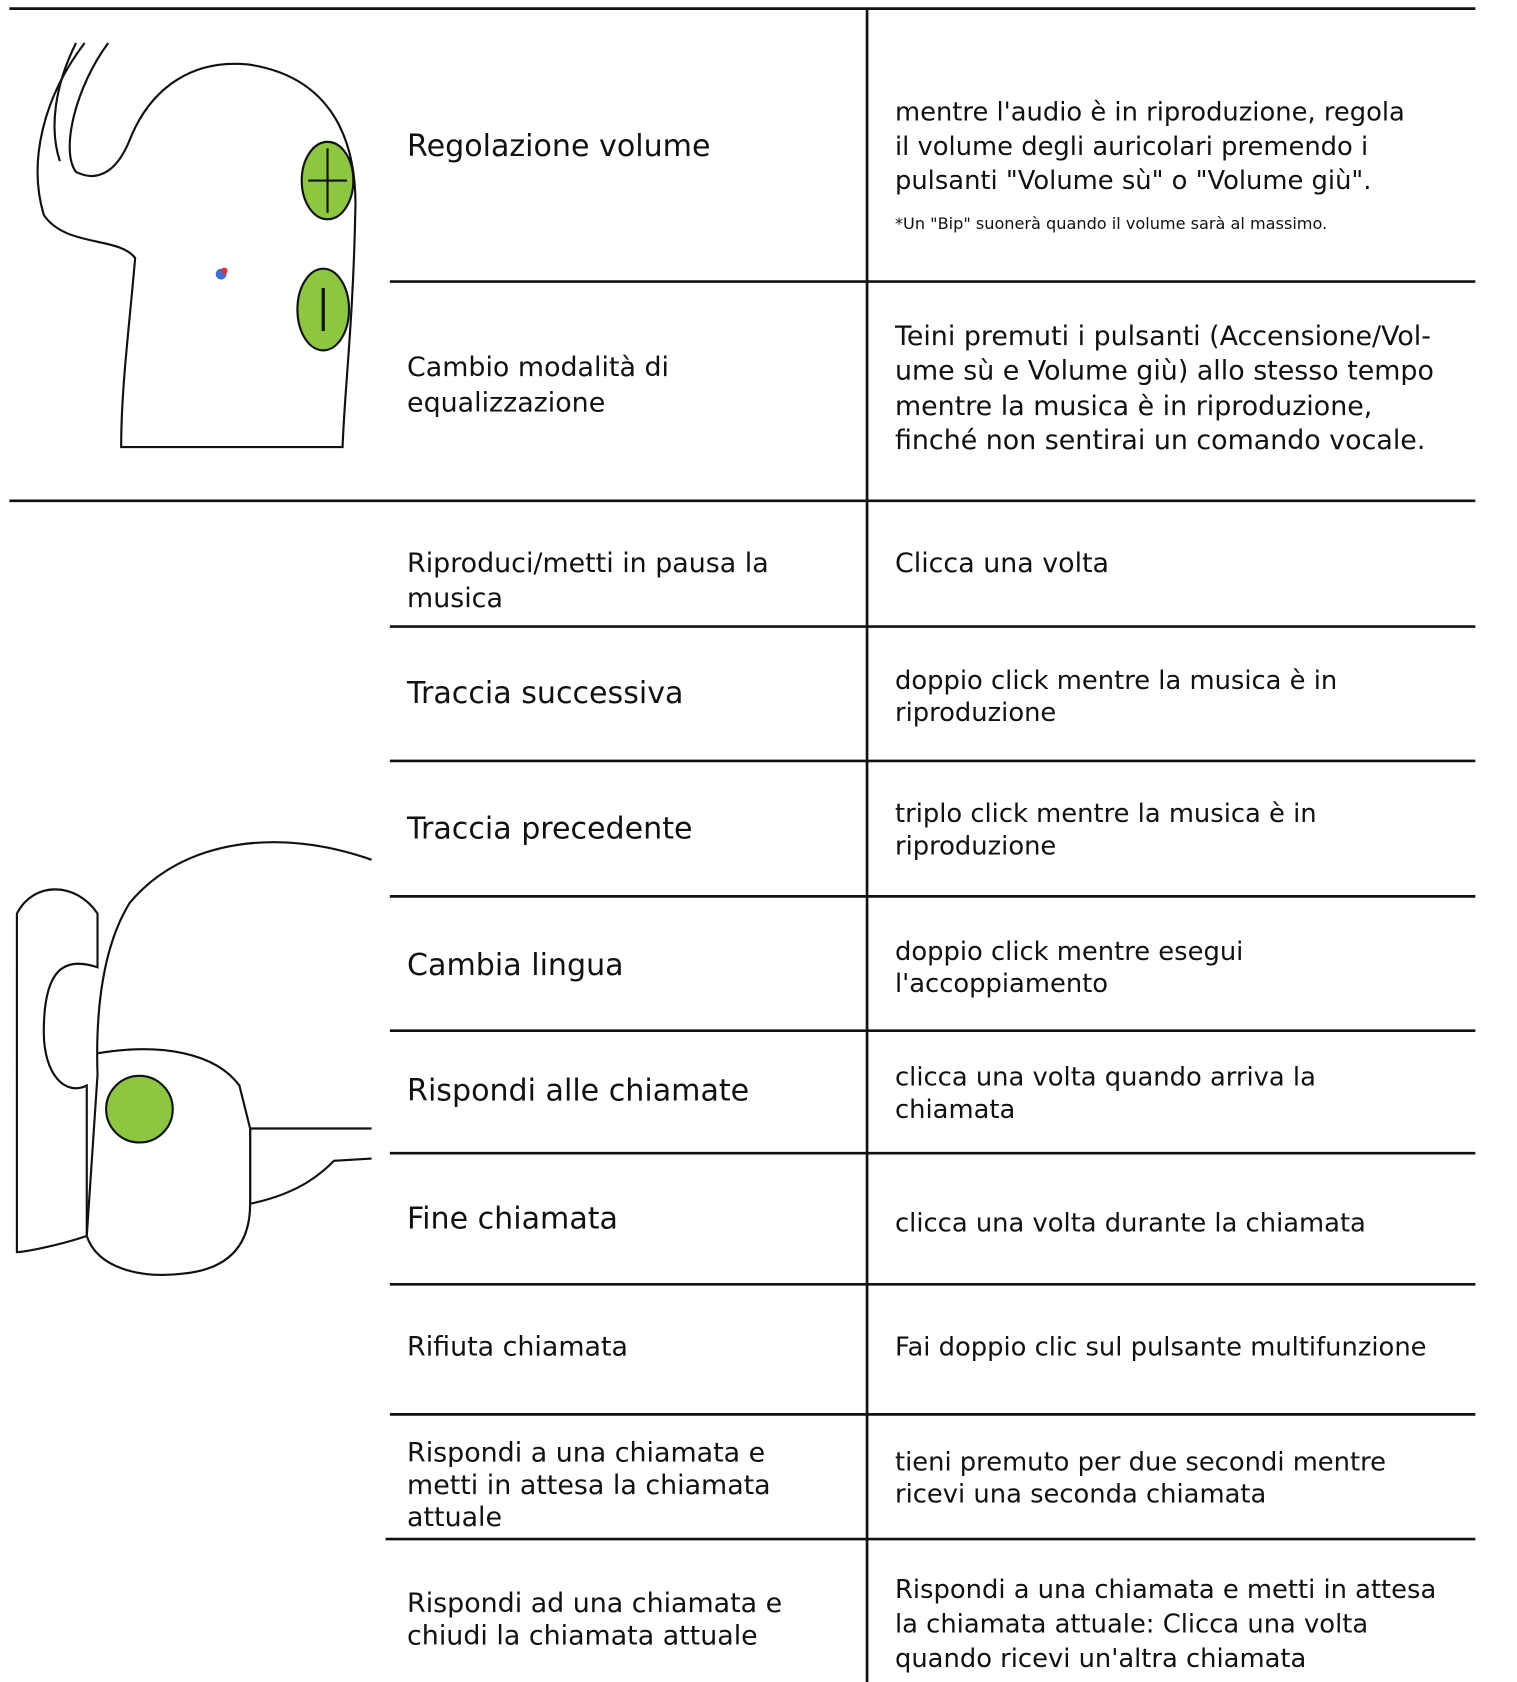 This screenshot has height=1682, width=1517. Describe the element at coordinates (582, 1635) in the screenshot. I see `action-label: chiudi la chiamata attuale` at that location.